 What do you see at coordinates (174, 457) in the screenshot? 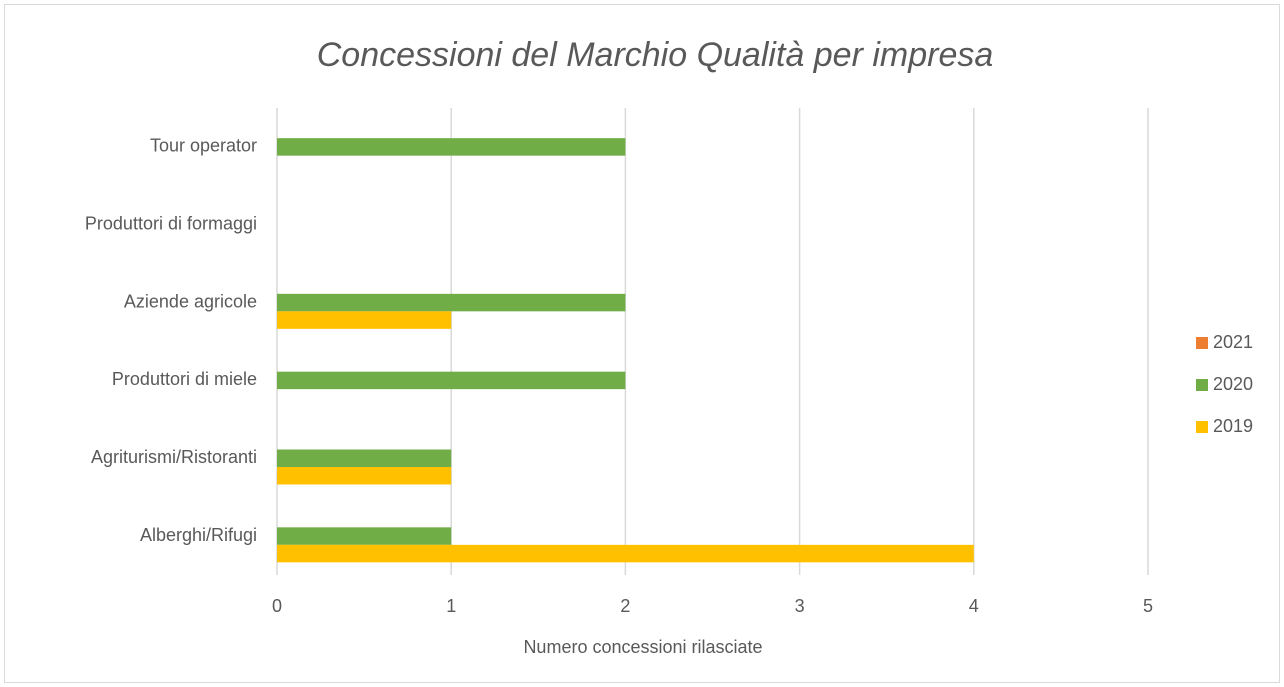
I see `y-tick-label: Agriturismi/Ristoranti` at bounding box center [174, 457].